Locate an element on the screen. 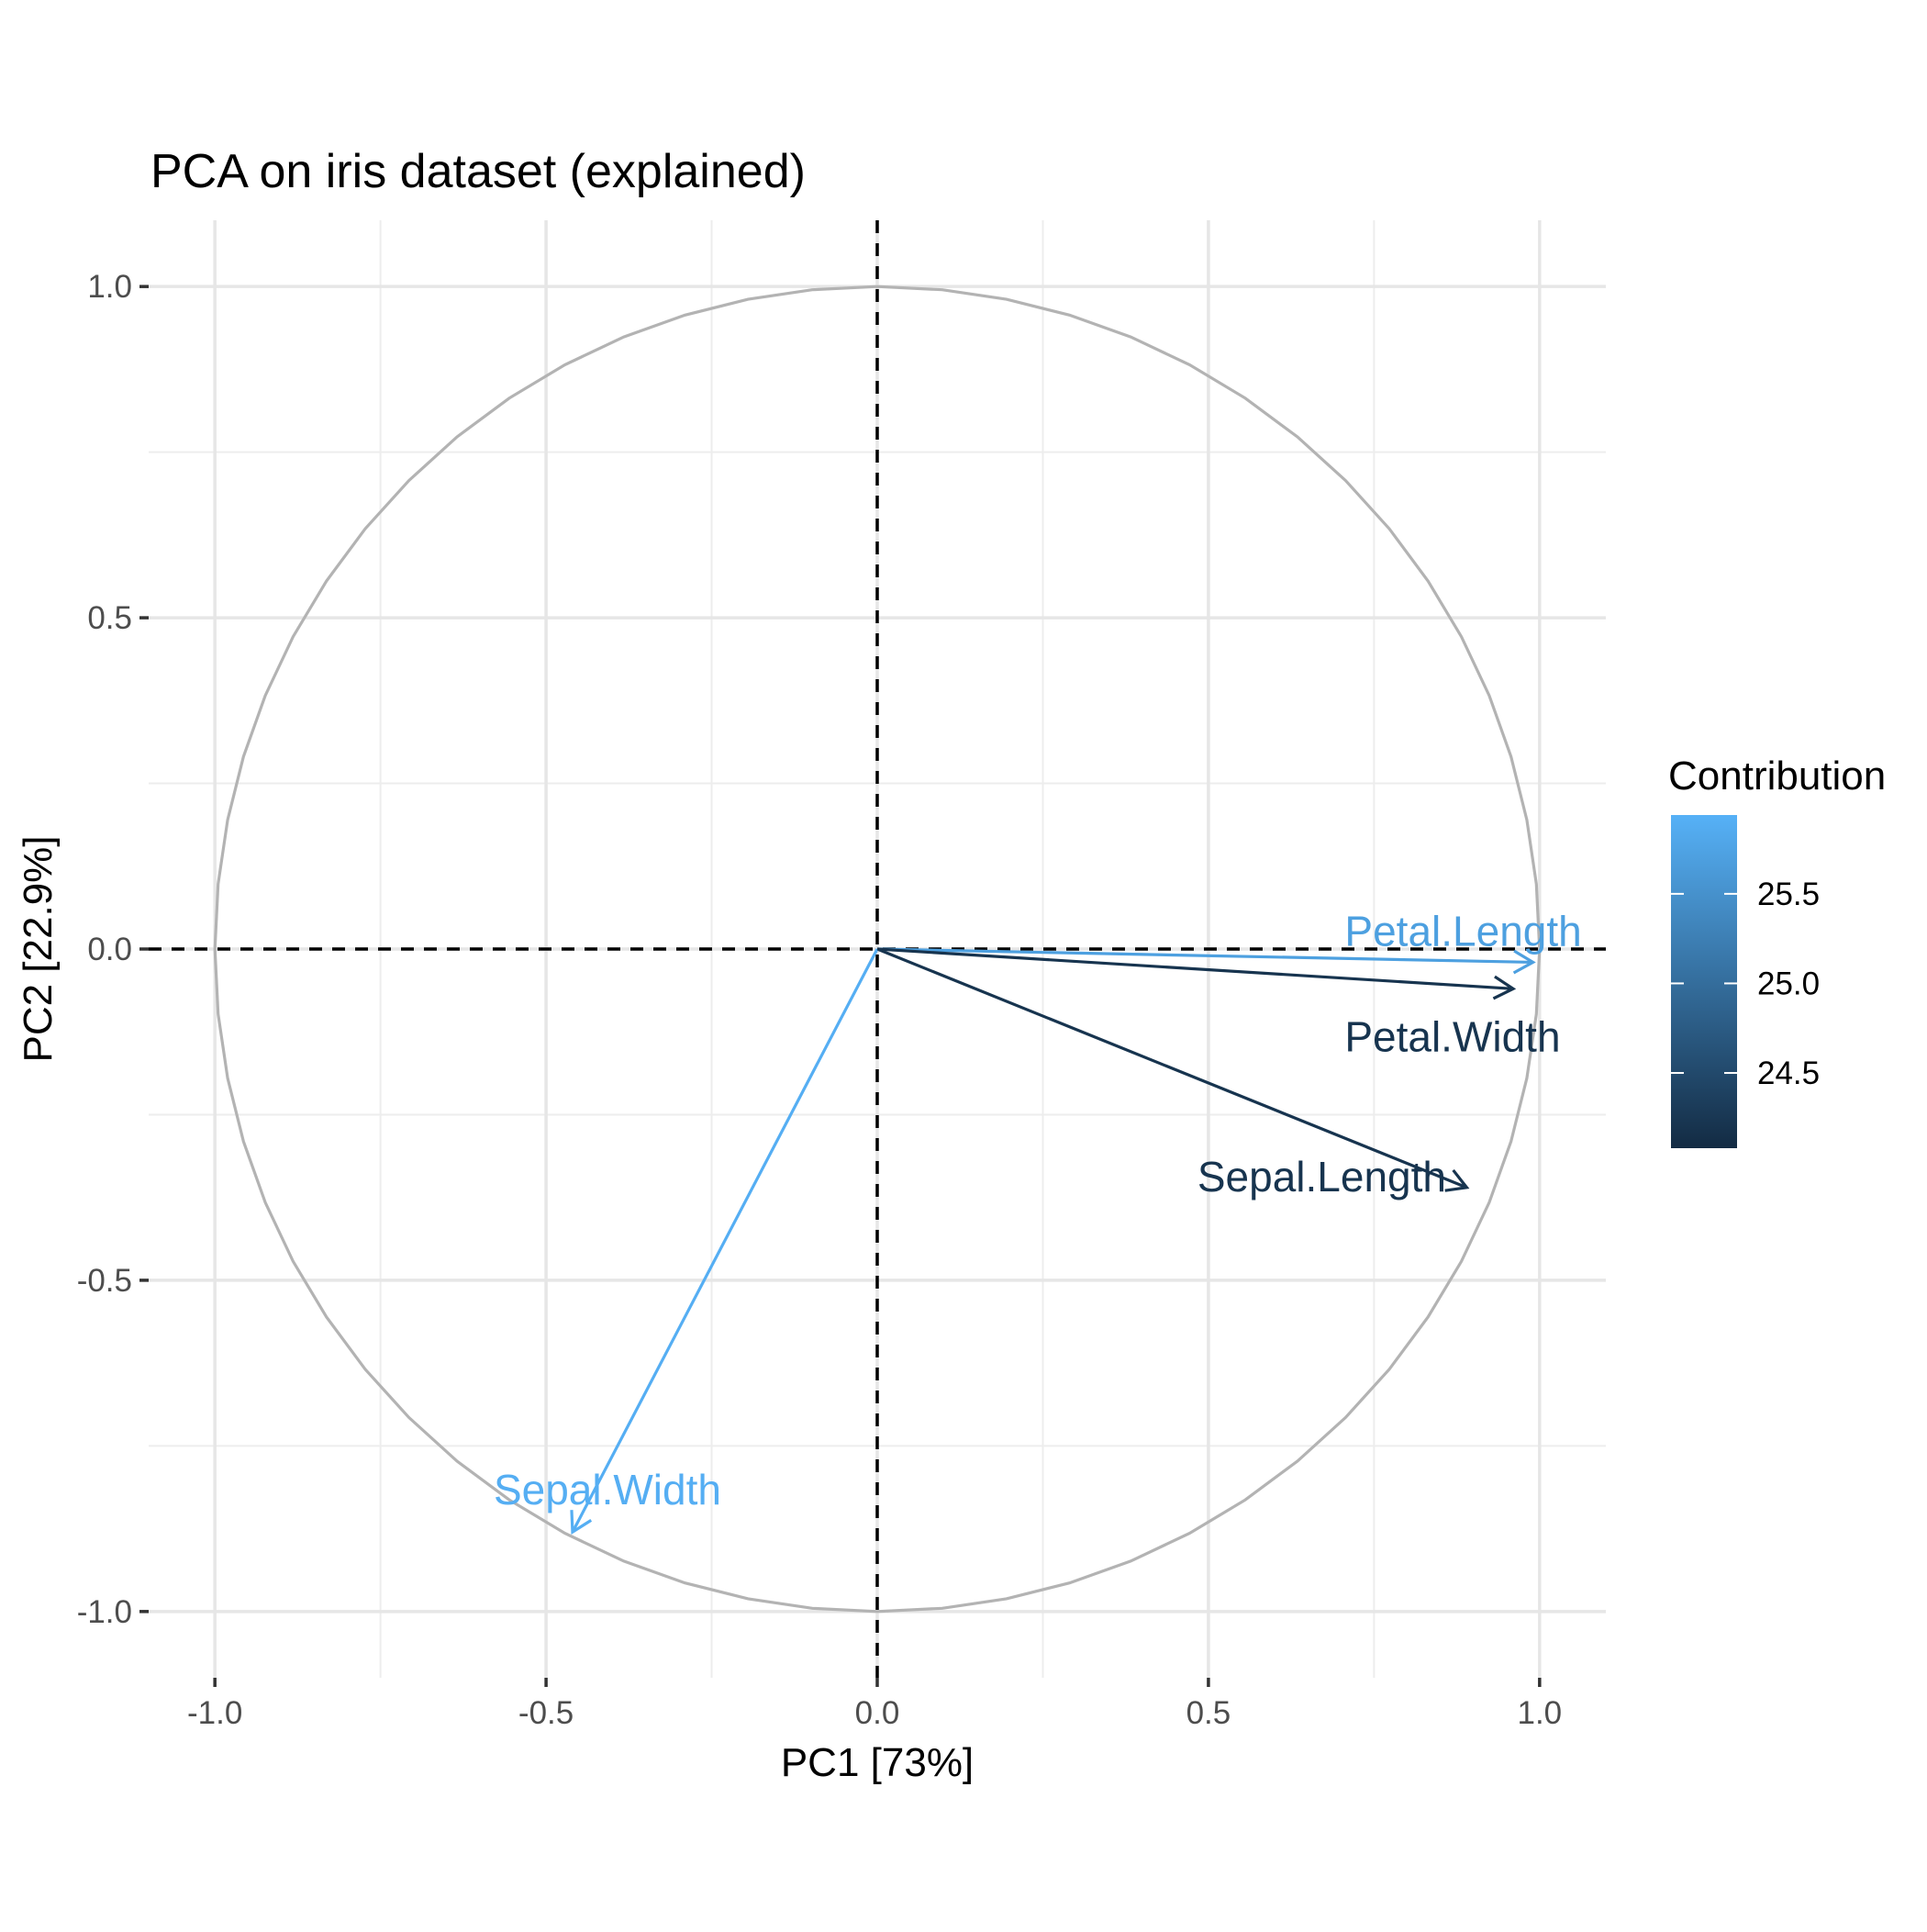 The height and width of the screenshot is (1932, 1927). legend: Contribution 24.5 25.0 25.5 is located at coordinates (1777, 951).